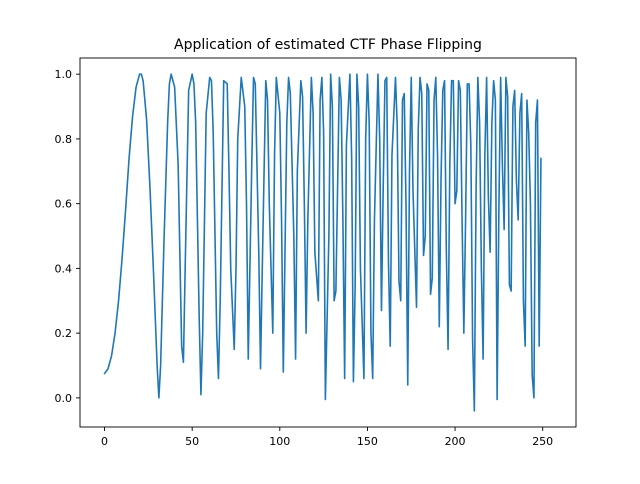 This screenshot has width=640, height=484. What do you see at coordinates (64, 139) in the screenshot?
I see `y-tick-label: 0.8` at bounding box center [64, 139].